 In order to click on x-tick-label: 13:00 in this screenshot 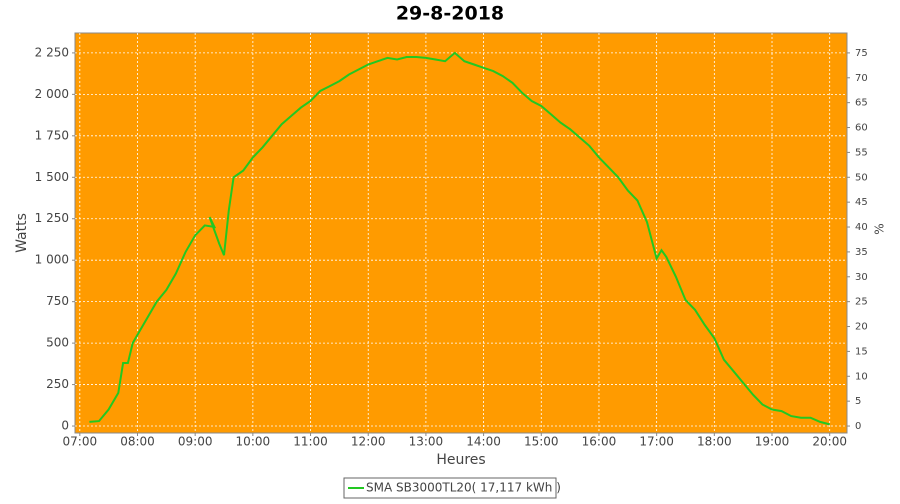, I will do `click(426, 442)`.